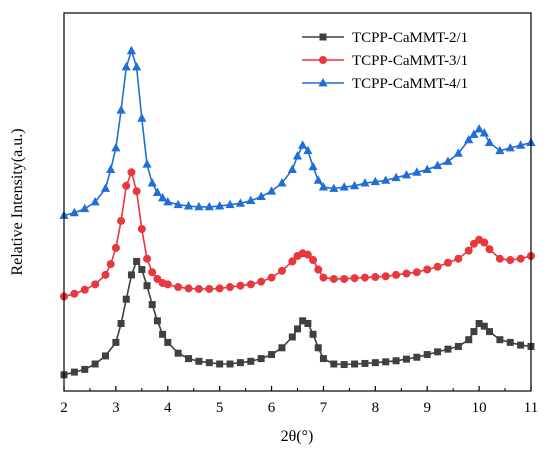 The width and height of the screenshot is (550, 458). What do you see at coordinates (116, 408) in the screenshot?
I see `x-tick-label: 3` at bounding box center [116, 408].